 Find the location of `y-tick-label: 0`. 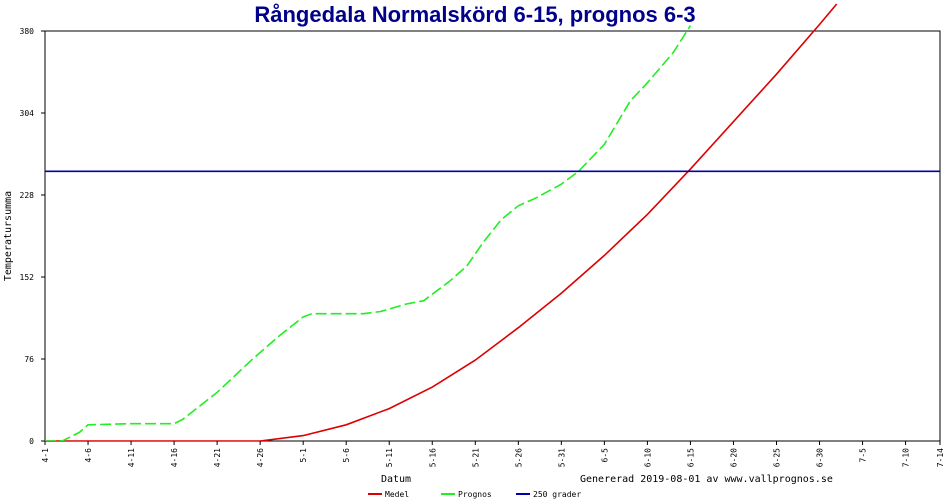

y-tick-label: 0 is located at coordinates (31, 441).